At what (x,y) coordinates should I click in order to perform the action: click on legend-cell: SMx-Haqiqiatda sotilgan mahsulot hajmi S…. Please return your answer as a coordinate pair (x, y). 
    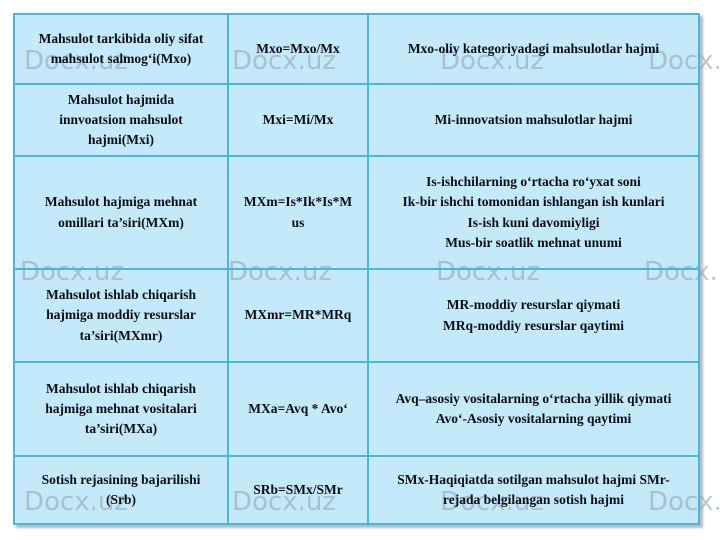
    Looking at the image, I should click on (533, 490).